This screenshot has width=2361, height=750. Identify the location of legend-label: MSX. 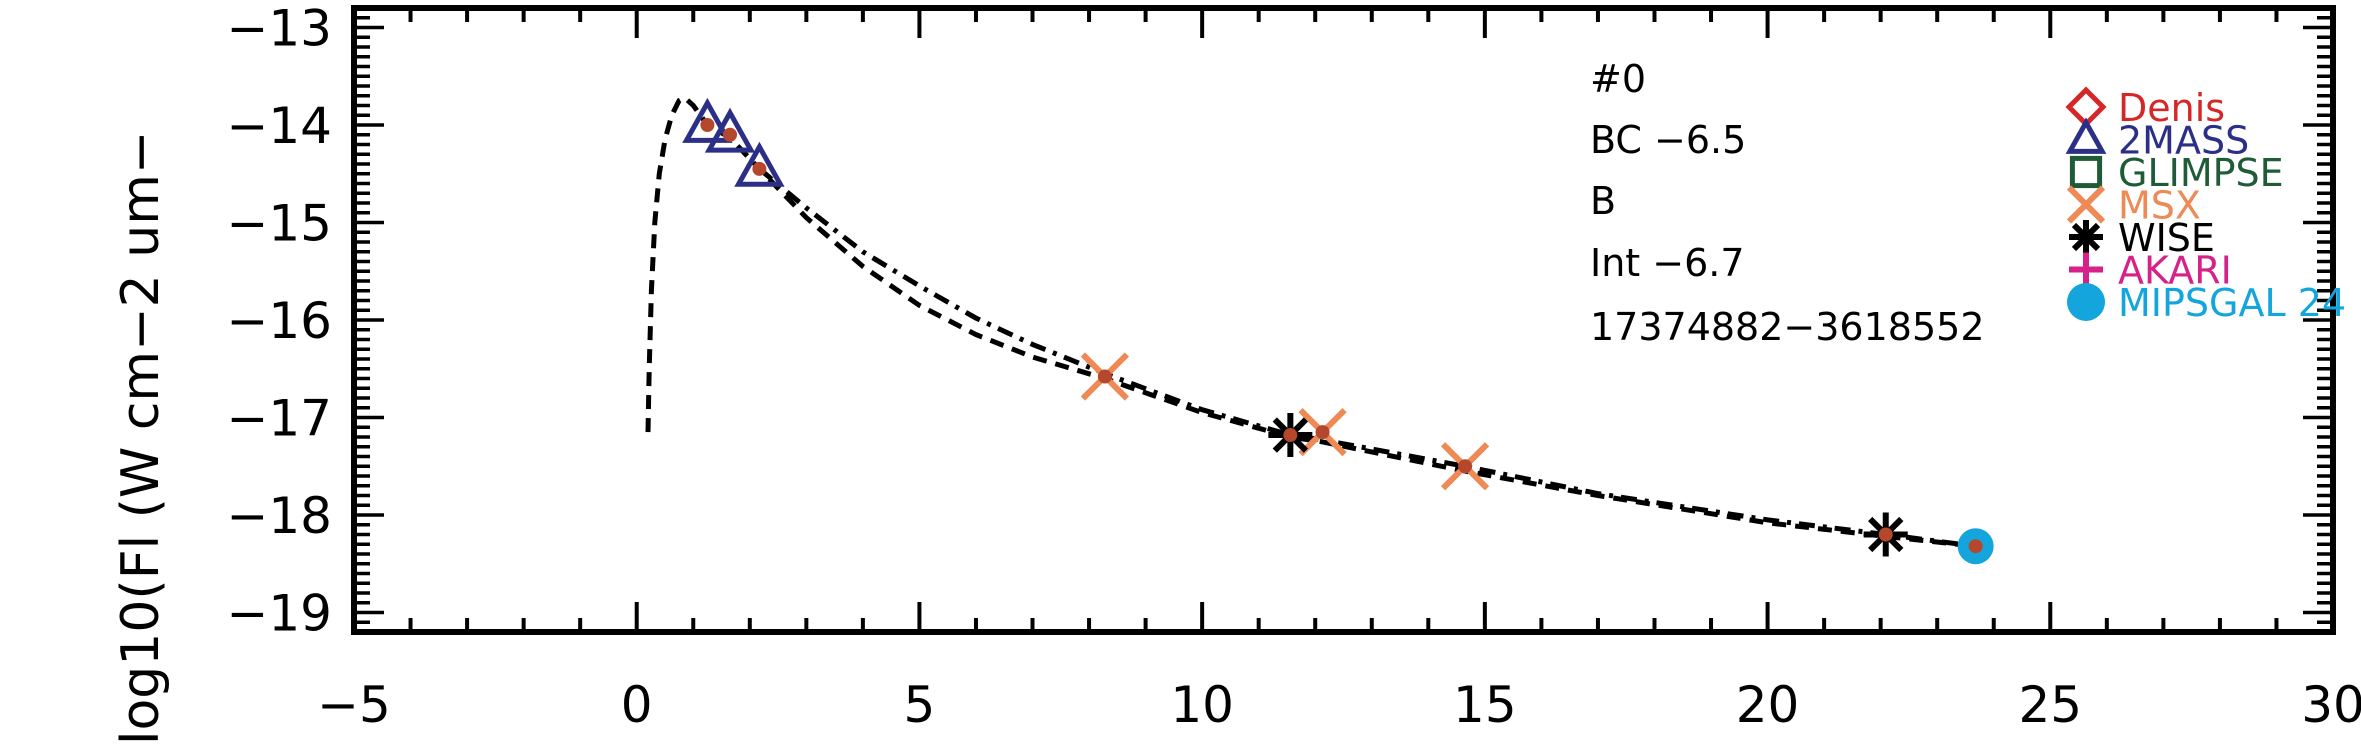
(2159, 206).